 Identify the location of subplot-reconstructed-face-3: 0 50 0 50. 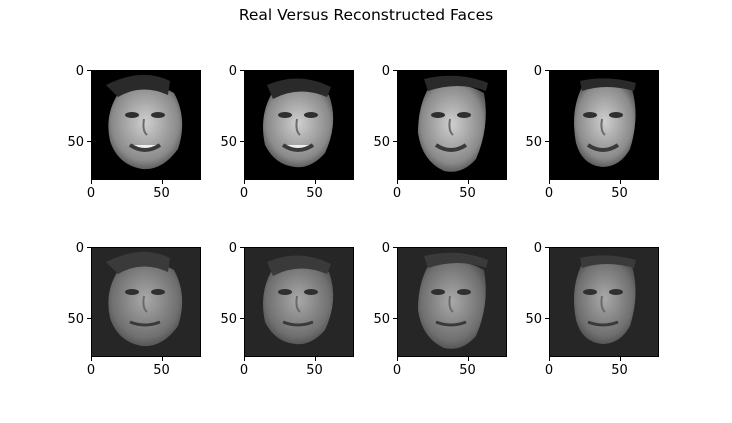
(440, 310).